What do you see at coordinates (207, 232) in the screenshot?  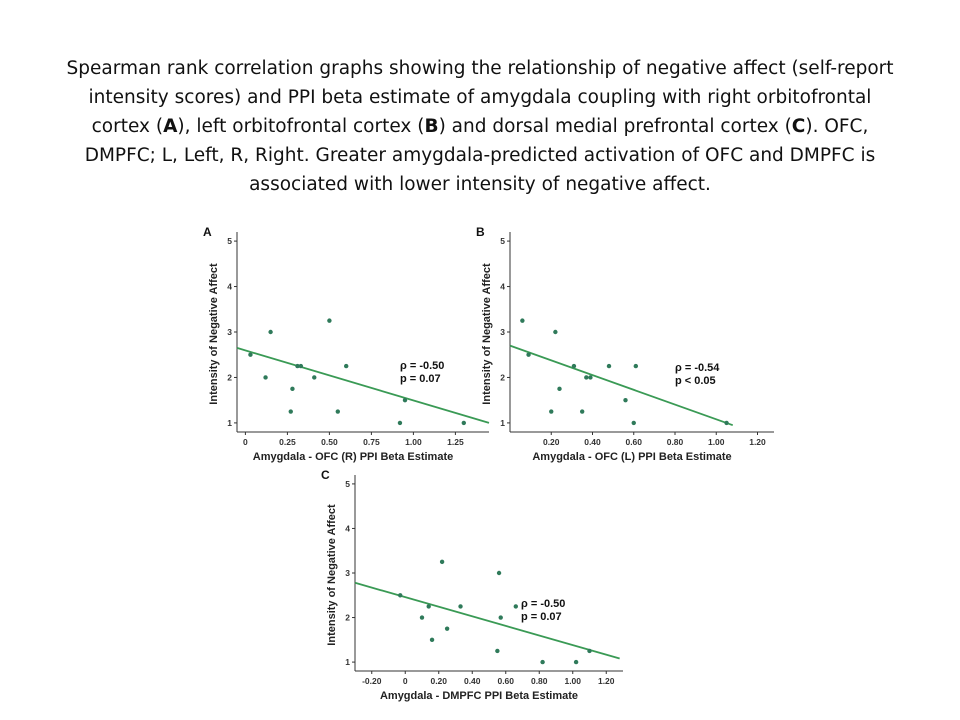 I see `panel-letter-a: A` at bounding box center [207, 232].